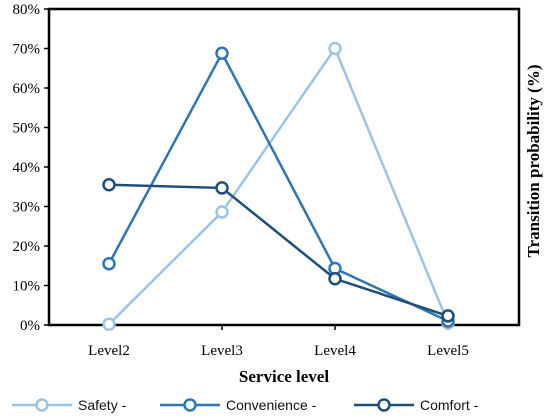 The image size is (550, 418). Describe the element at coordinates (222, 351) in the screenshot. I see `x-tick-label: Level3` at that location.